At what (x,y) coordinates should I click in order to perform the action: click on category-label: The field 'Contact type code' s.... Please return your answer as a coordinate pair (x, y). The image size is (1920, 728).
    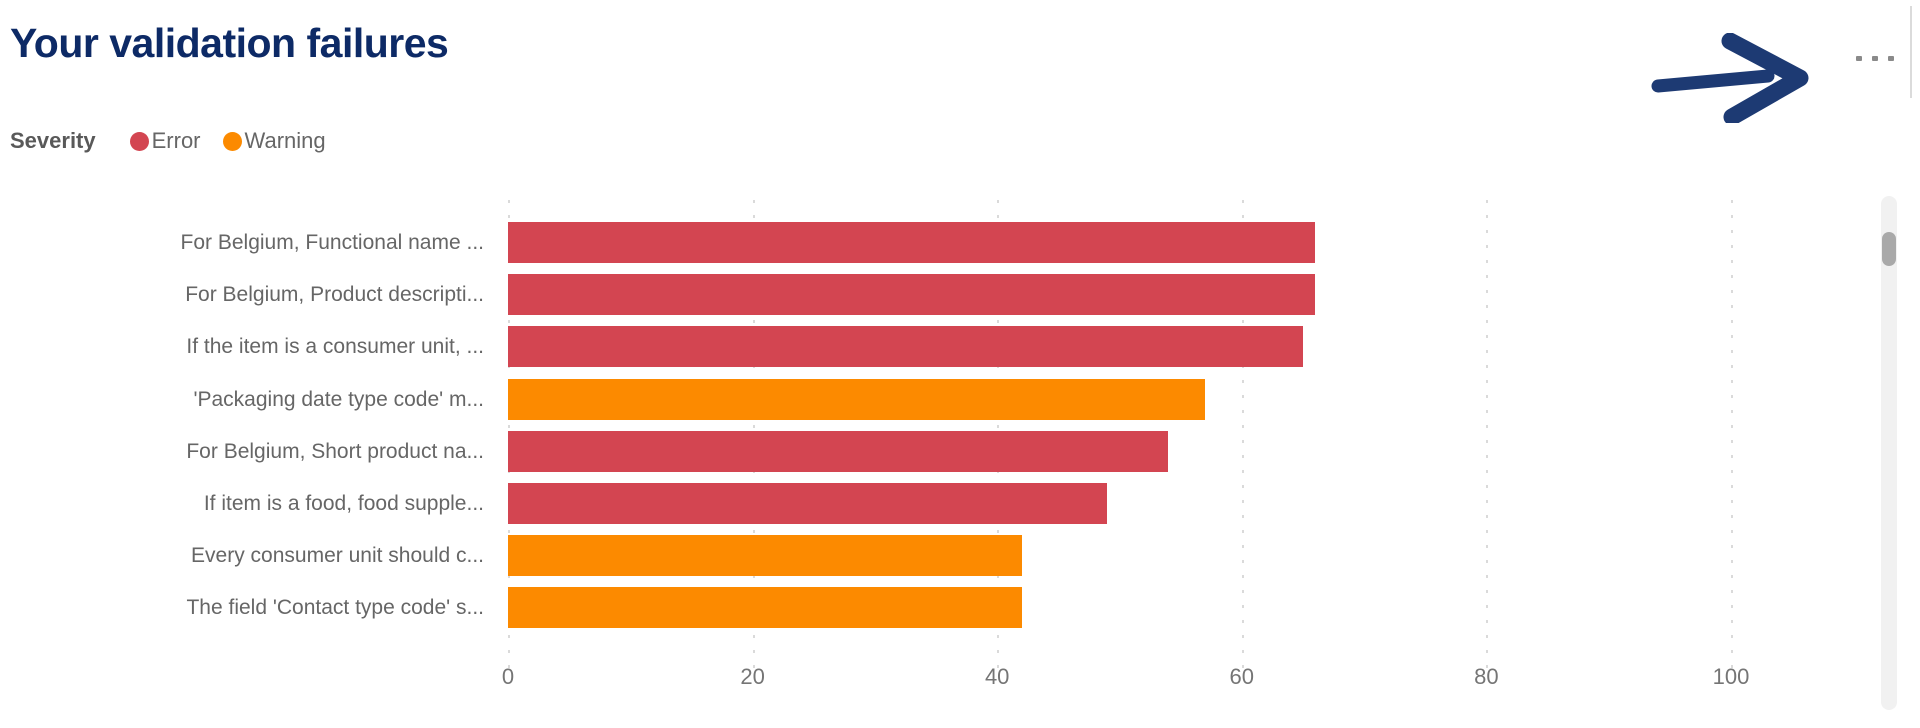
    Looking at the image, I should click on (335, 608).